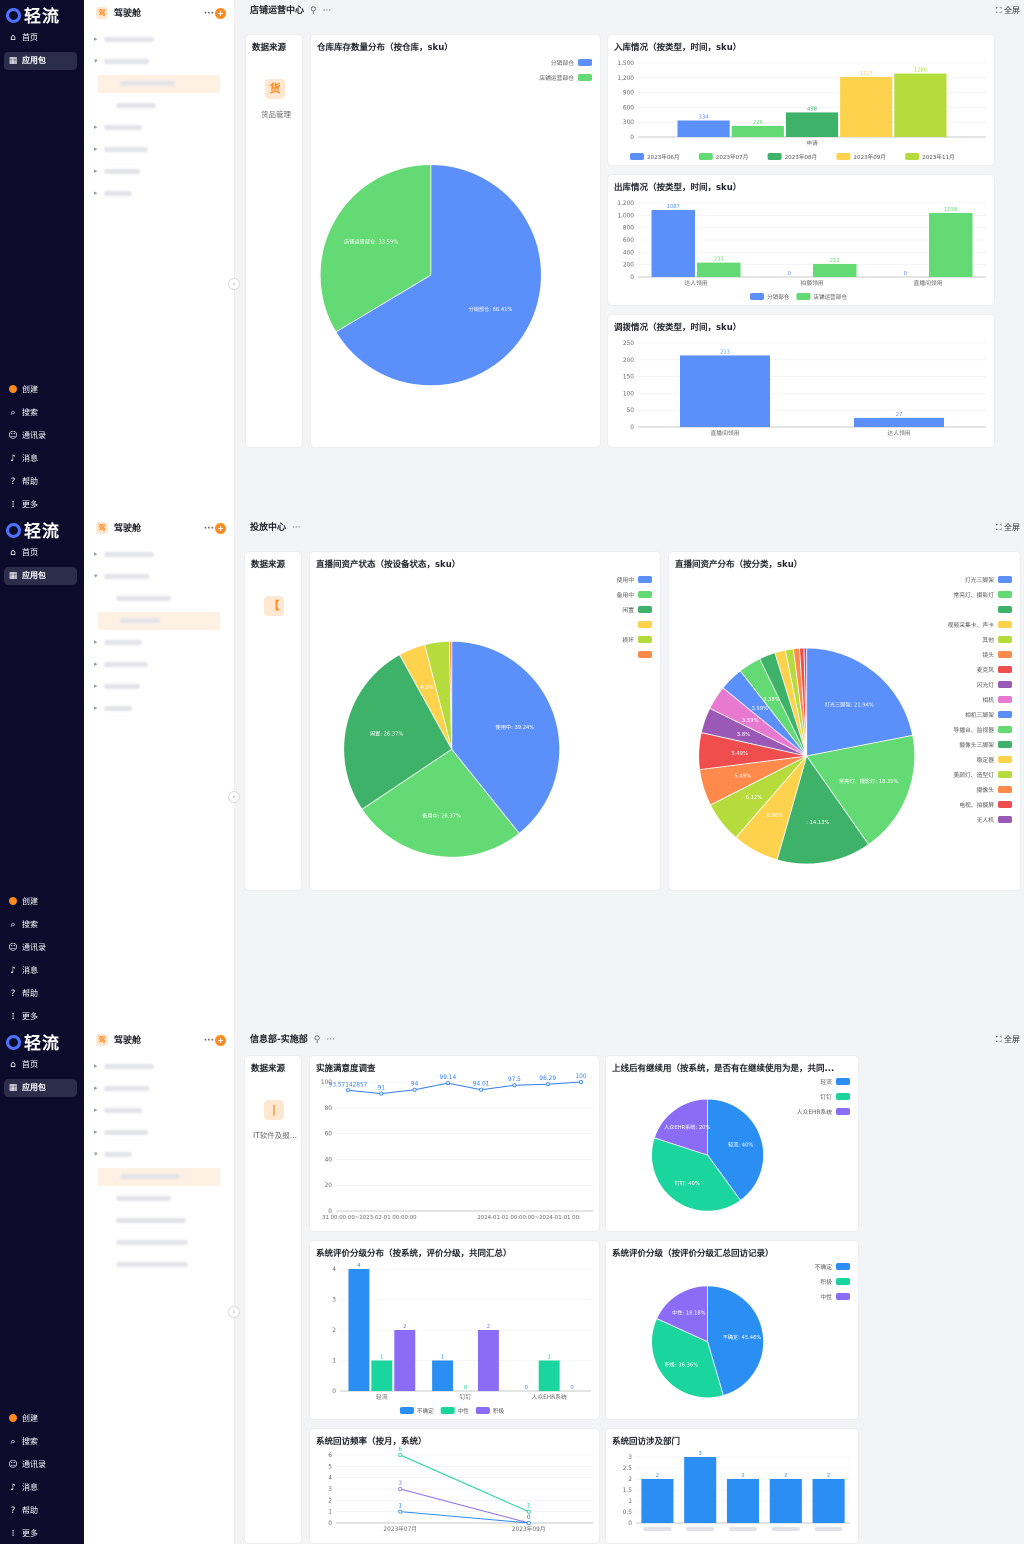 The width and height of the screenshot is (1024, 1544). Describe the element at coordinates (33, 1041) in the screenshot. I see `app-logo: 轻流` at that location.